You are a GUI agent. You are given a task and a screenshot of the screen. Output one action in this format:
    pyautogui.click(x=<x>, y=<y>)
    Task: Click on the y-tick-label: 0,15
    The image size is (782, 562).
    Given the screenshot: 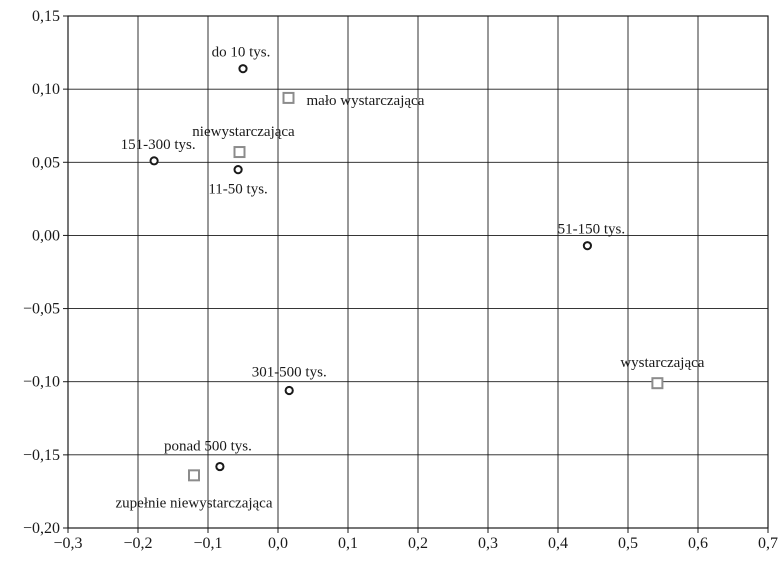 What is the action you would take?
    pyautogui.click(x=46, y=16)
    